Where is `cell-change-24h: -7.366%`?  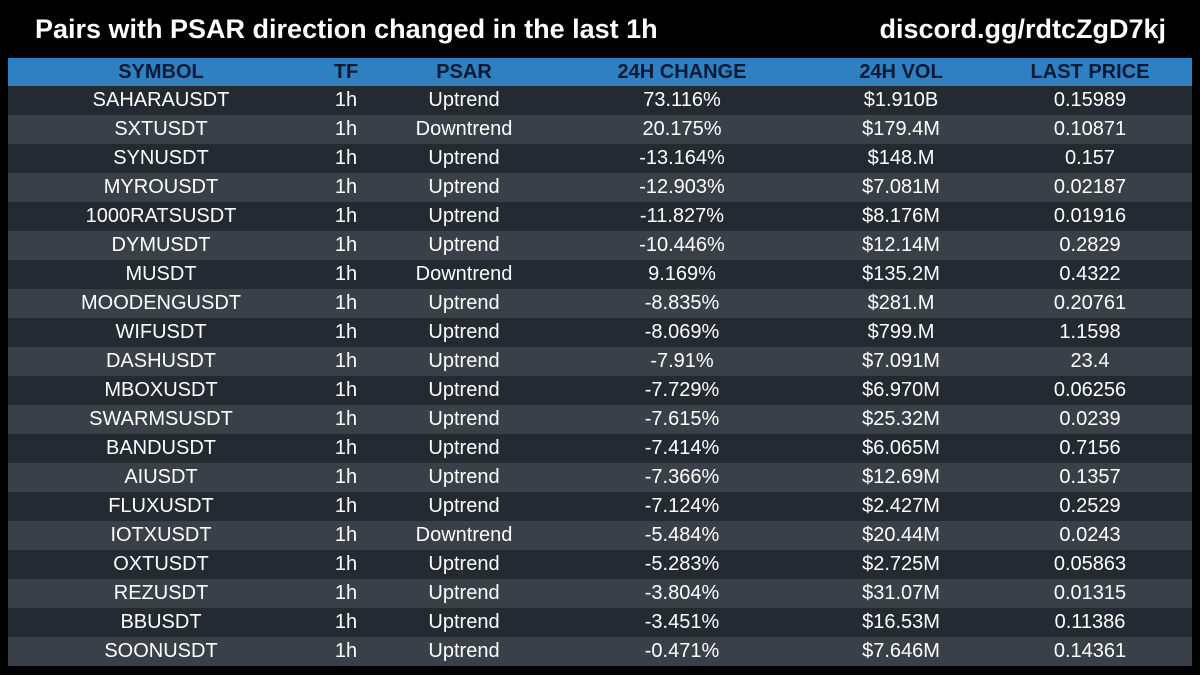
cell-change-24h: -7.366% is located at coordinates (682, 477).